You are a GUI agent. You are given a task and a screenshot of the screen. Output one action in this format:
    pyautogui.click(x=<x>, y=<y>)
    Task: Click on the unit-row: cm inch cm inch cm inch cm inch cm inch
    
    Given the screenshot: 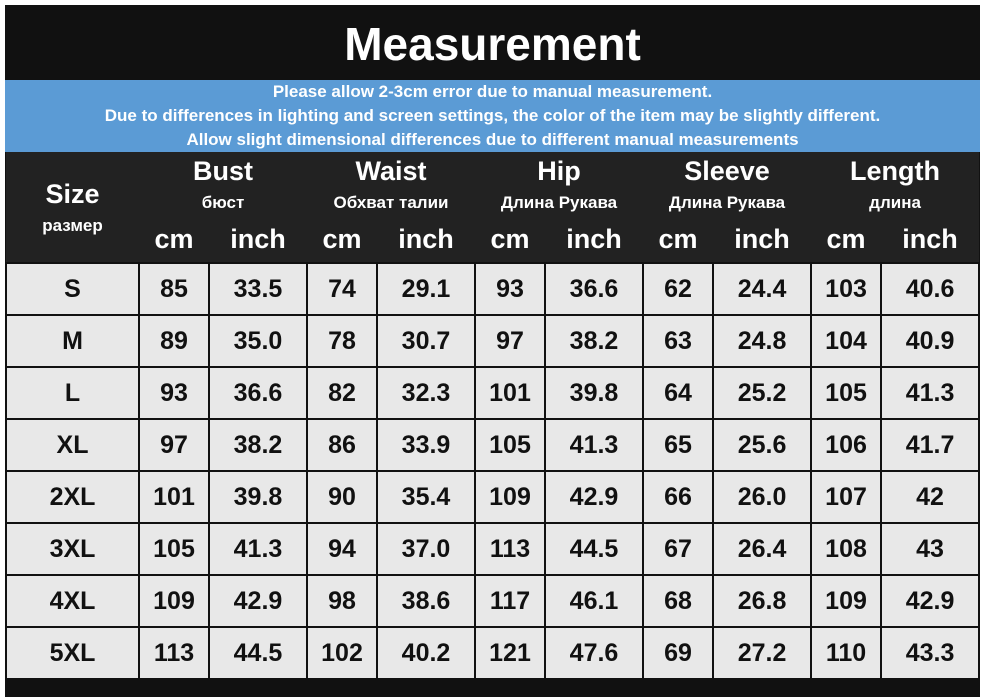 What is the action you would take?
    pyautogui.click(x=493, y=239)
    